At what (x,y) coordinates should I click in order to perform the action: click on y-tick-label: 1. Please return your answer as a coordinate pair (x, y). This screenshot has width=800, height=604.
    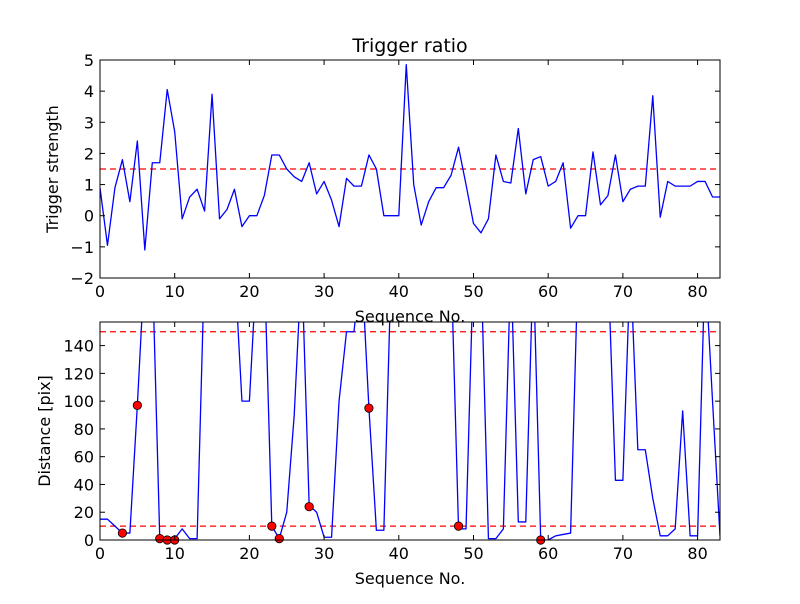
    Looking at the image, I should click on (89, 185).